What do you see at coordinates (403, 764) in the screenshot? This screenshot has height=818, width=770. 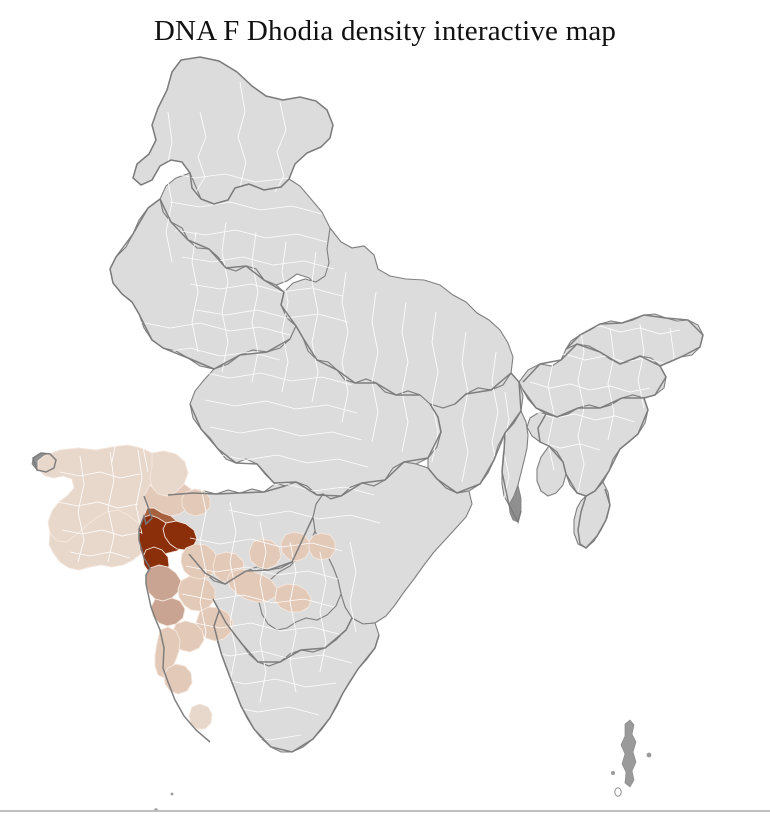 I see `islands-group` at bounding box center [403, 764].